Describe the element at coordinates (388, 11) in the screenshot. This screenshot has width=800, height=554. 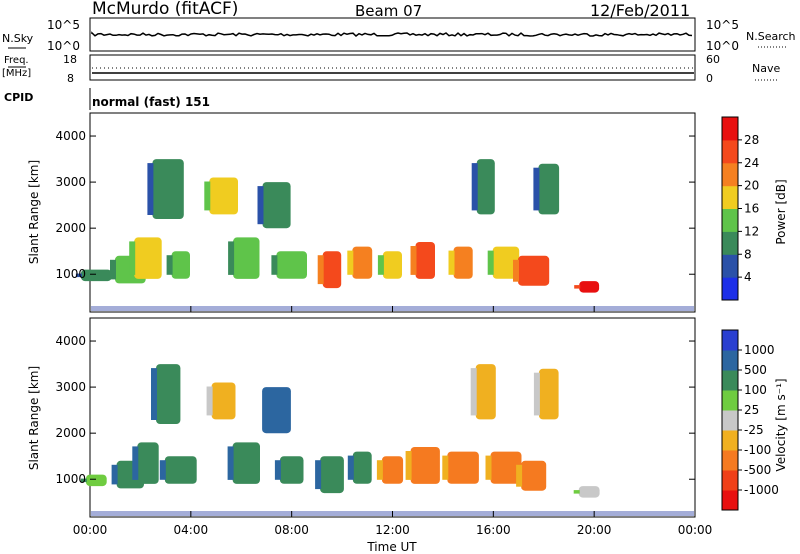
I see `beam-title: Beam 07` at that location.